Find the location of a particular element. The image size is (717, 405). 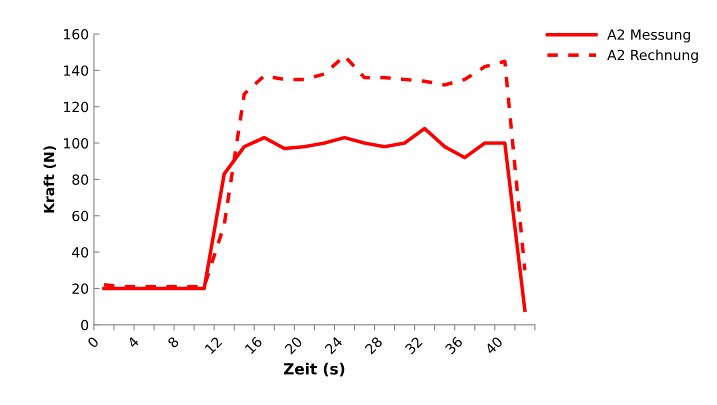

x-tick-label: 24 is located at coordinates (333, 345).